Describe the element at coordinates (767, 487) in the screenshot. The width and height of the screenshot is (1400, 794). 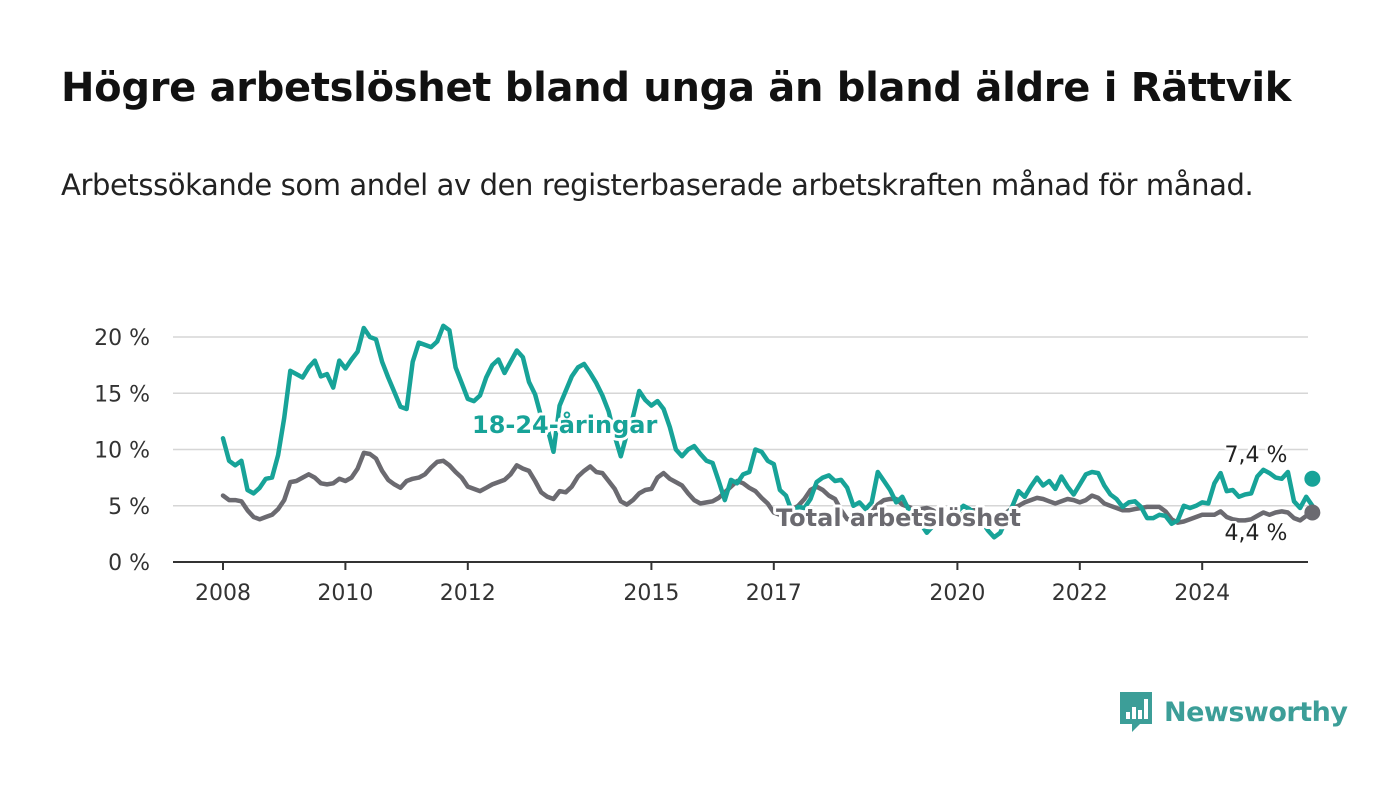
I see `series-line-total` at that location.